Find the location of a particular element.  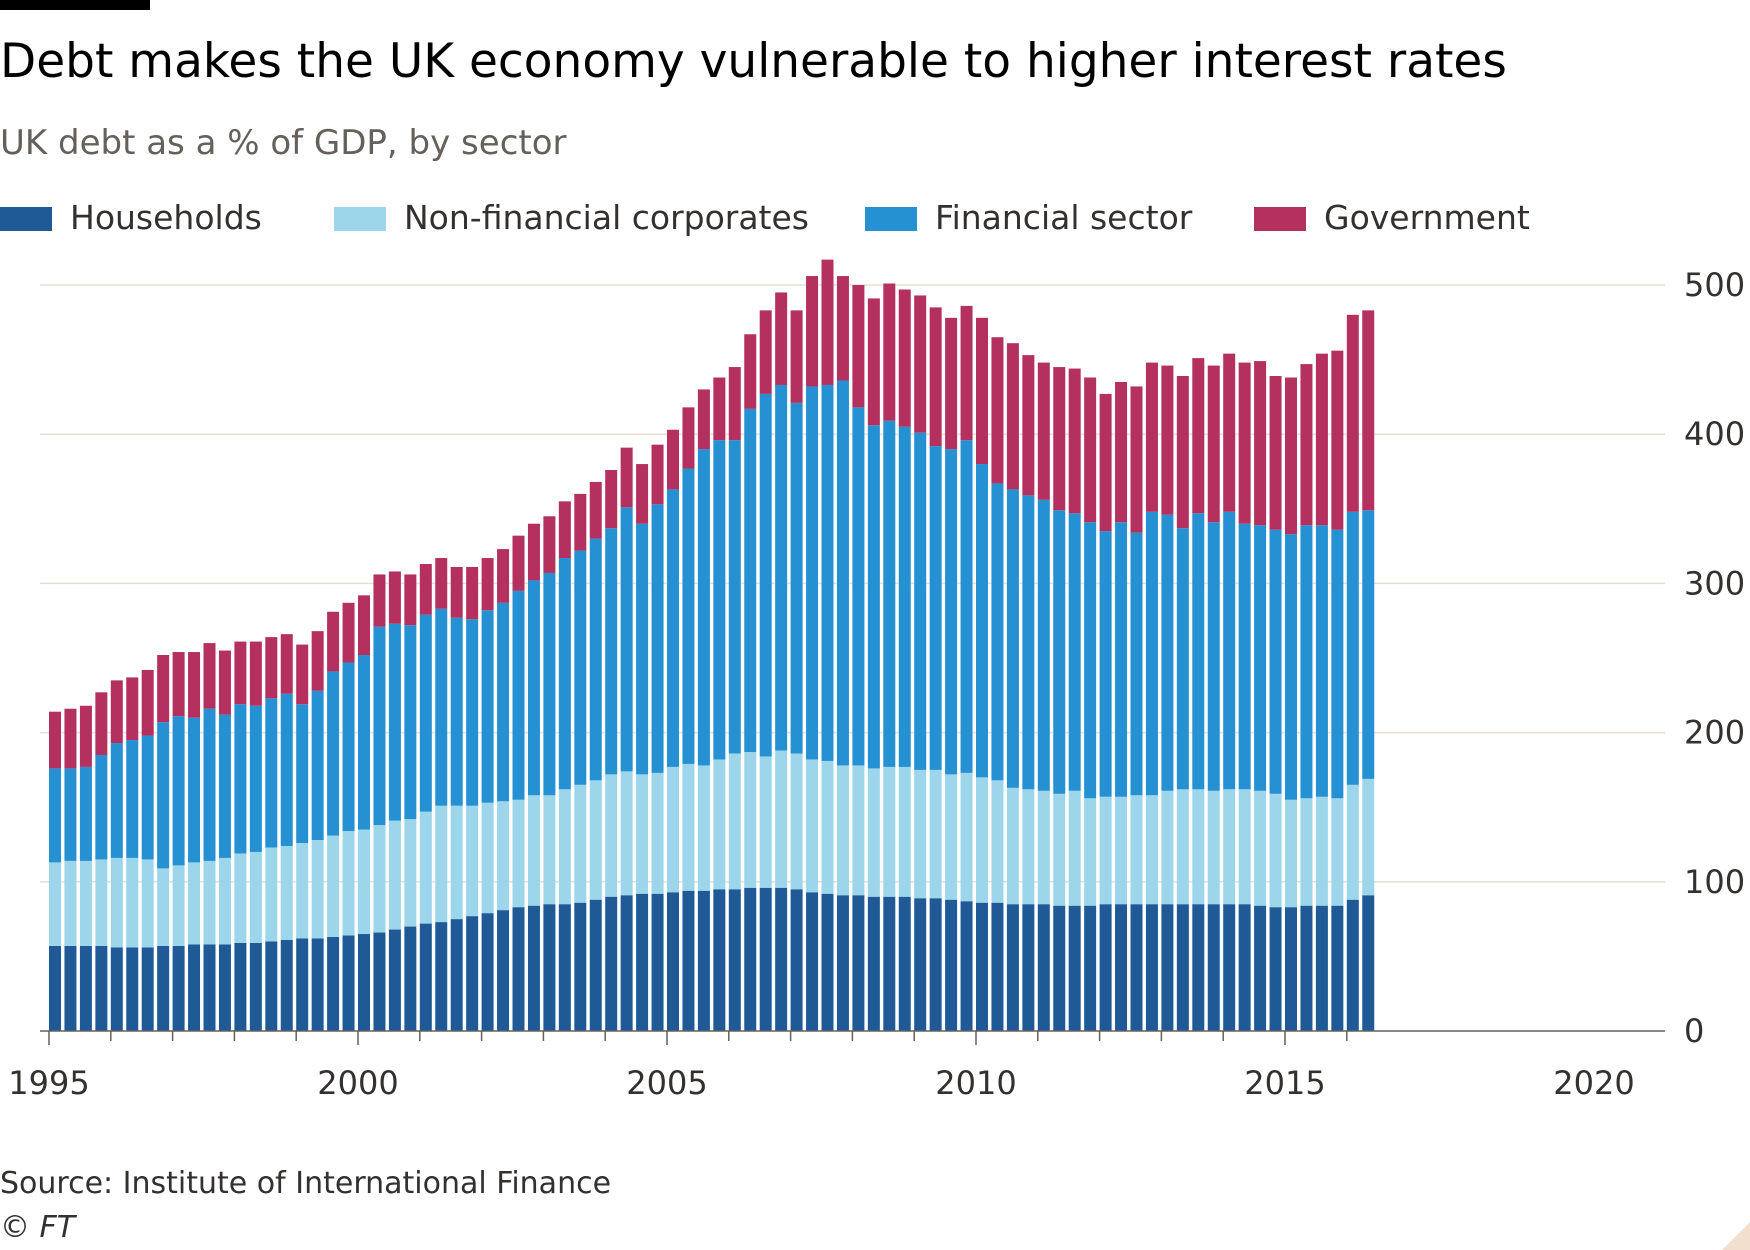

legend-label-government: Government is located at coordinates (1427, 217).